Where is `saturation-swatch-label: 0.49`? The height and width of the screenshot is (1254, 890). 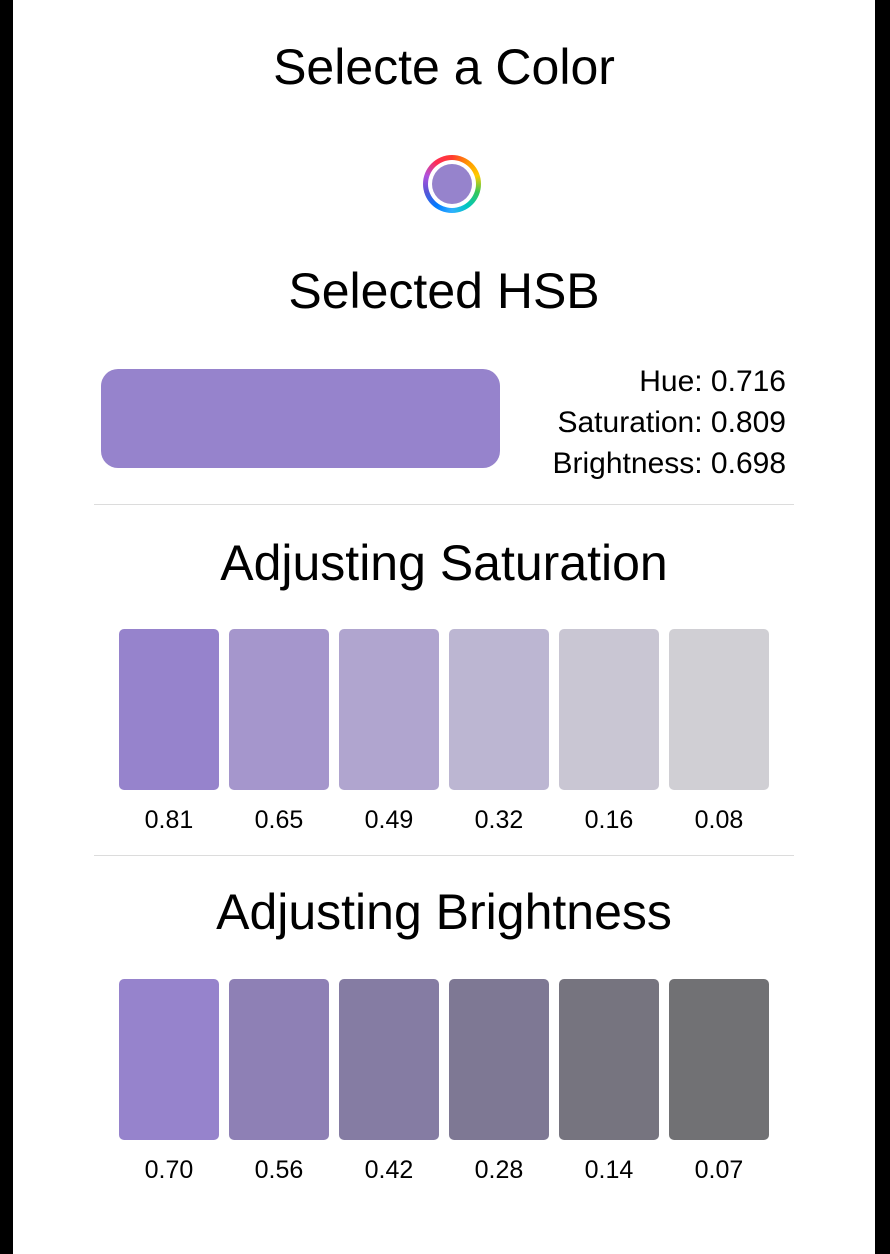 saturation-swatch-label: 0.49 is located at coordinates (389, 820).